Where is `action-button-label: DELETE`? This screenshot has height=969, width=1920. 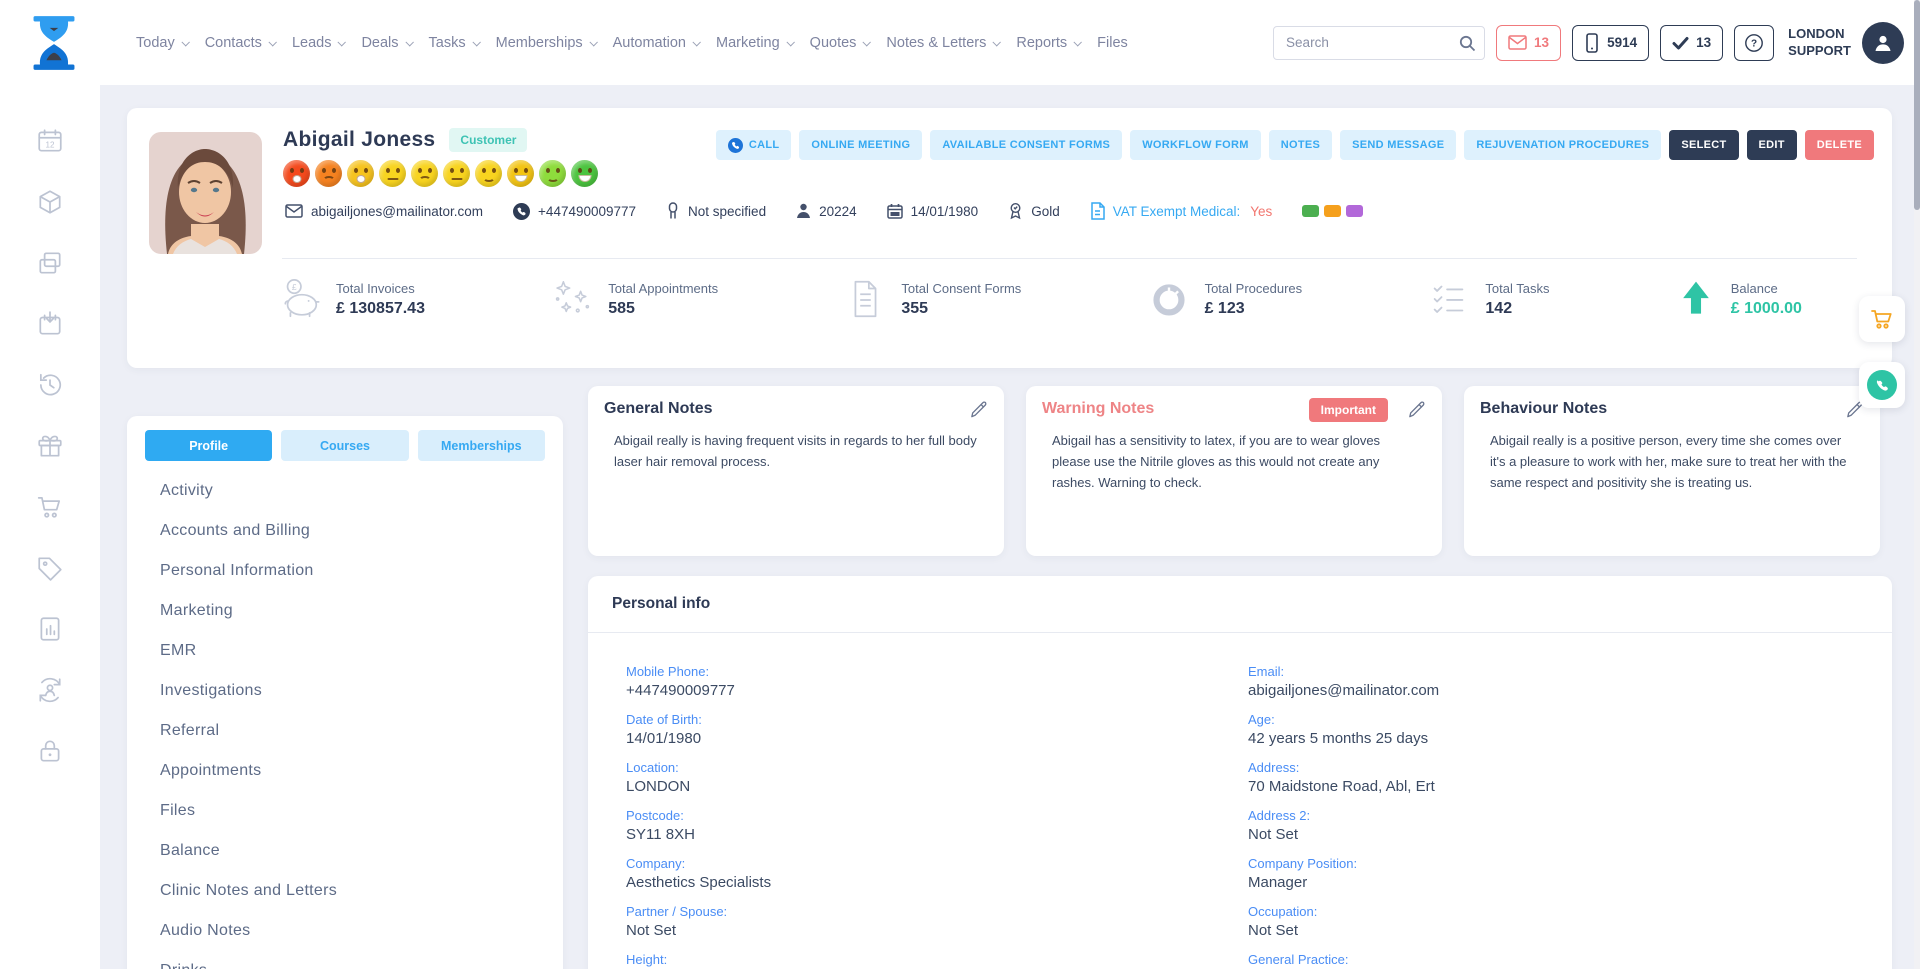 action-button-label: DELETE is located at coordinates (1839, 145).